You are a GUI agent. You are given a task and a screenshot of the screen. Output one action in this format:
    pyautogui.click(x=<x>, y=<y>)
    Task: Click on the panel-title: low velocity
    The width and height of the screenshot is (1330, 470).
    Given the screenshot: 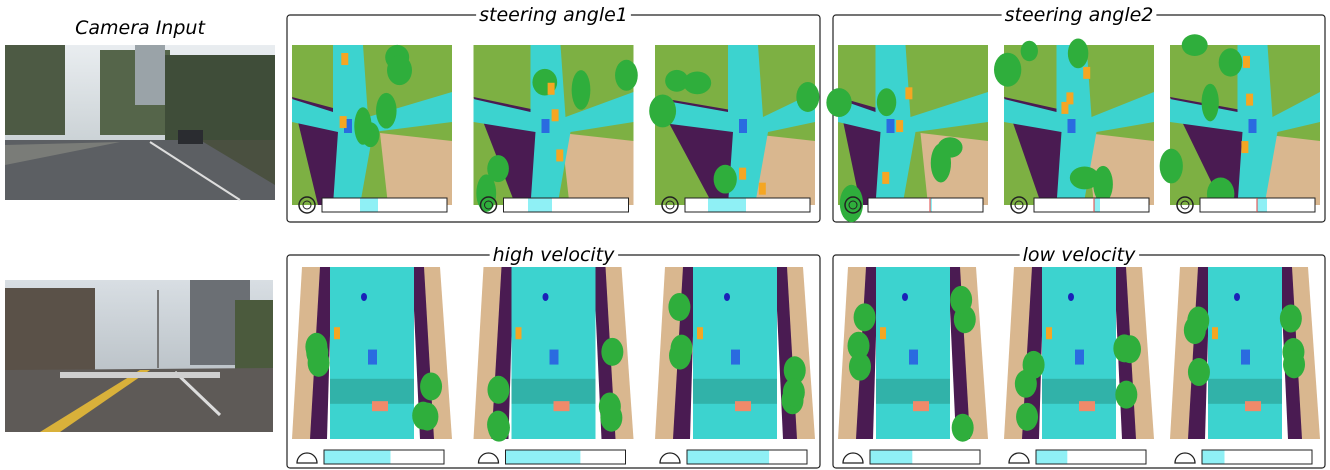 What is the action you would take?
    pyautogui.click(x=1079, y=255)
    